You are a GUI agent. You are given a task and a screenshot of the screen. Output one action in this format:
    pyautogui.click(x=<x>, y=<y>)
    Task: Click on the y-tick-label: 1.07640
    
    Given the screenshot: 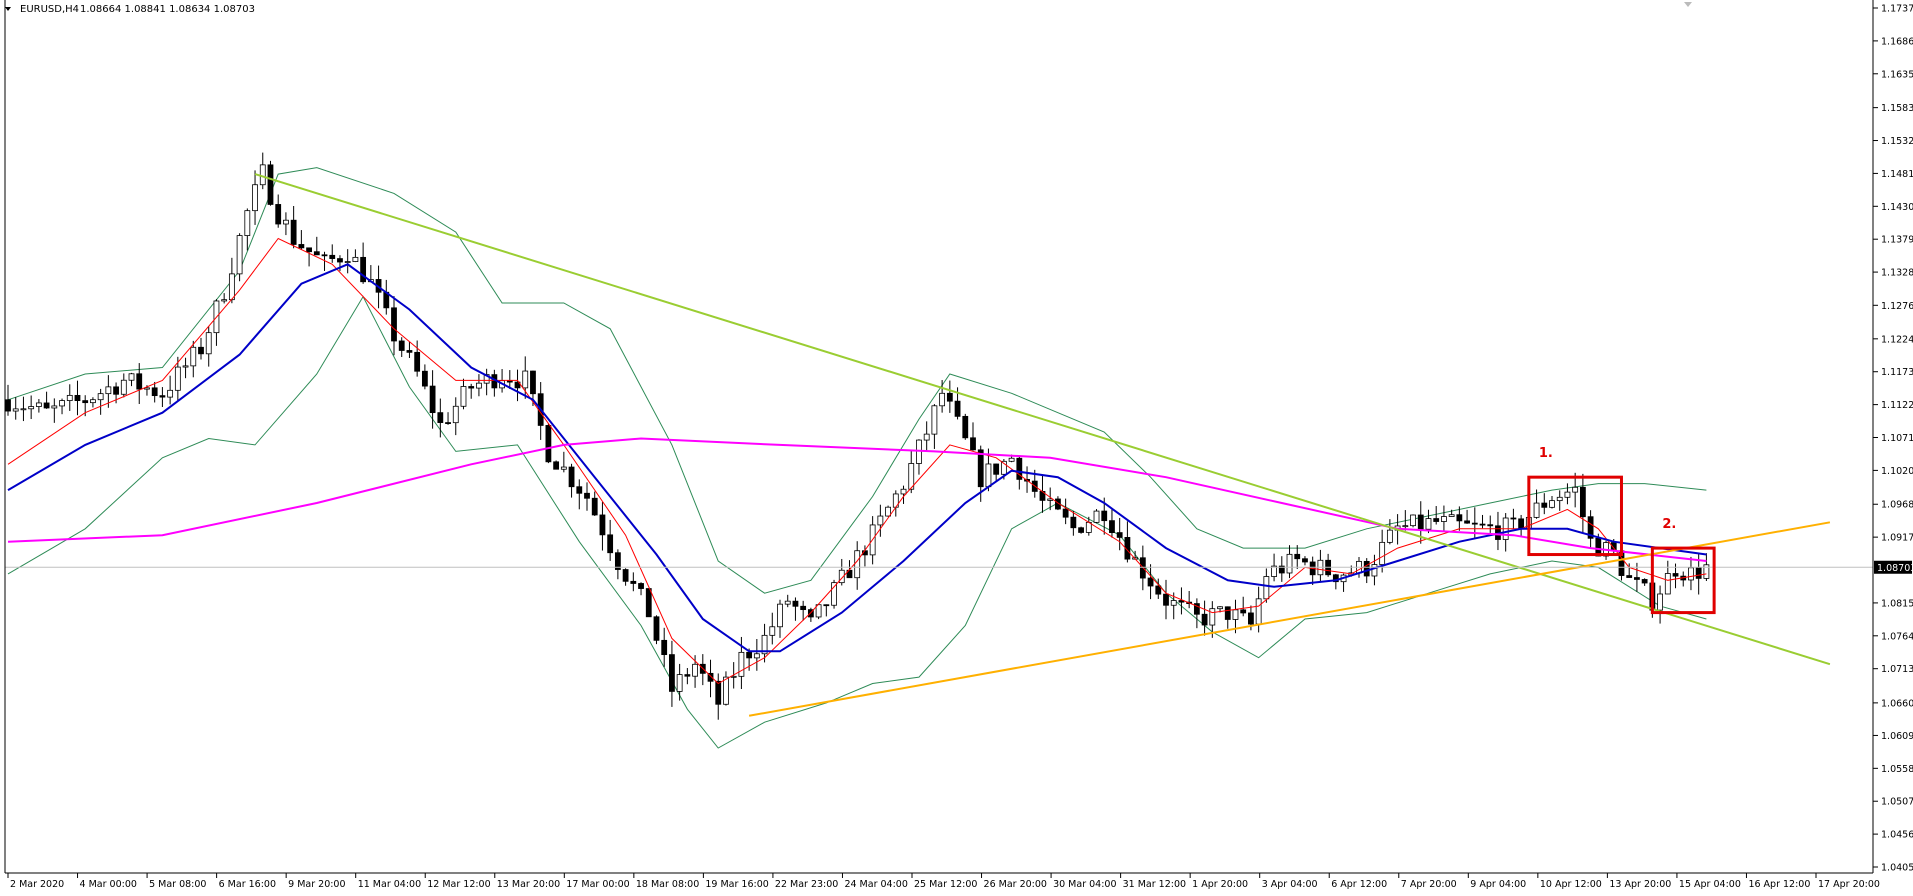 What is the action you would take?
    pyautogui.click(x=1897, y=636)
    